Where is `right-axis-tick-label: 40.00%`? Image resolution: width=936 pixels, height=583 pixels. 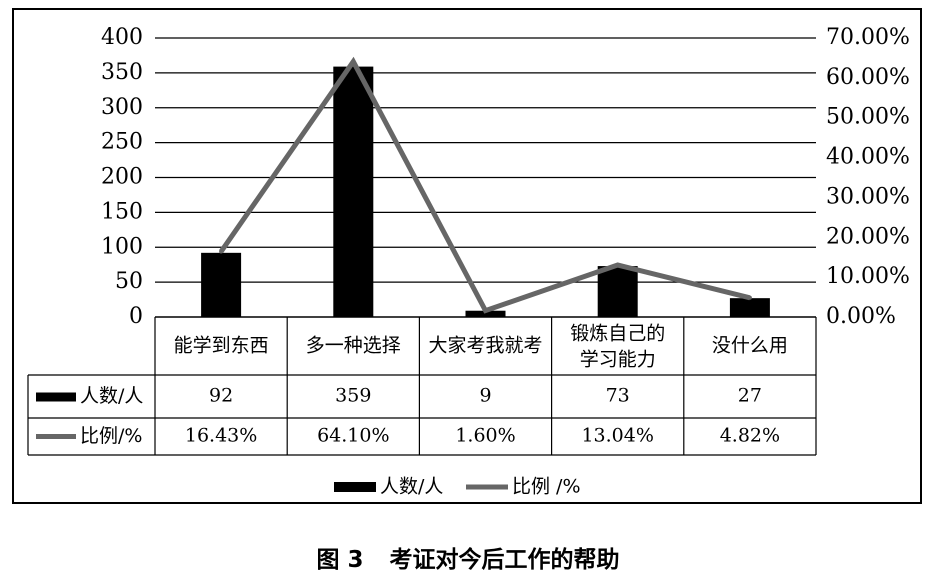
right-axis-tick-label: 40.00% is located at coordinates (868, 157).